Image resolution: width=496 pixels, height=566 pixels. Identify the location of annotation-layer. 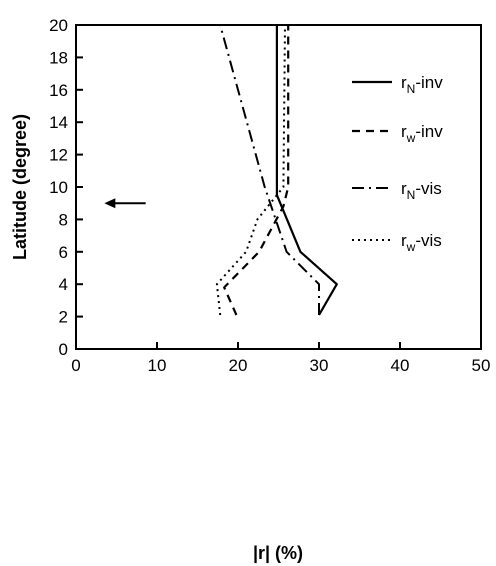
(125, 203).